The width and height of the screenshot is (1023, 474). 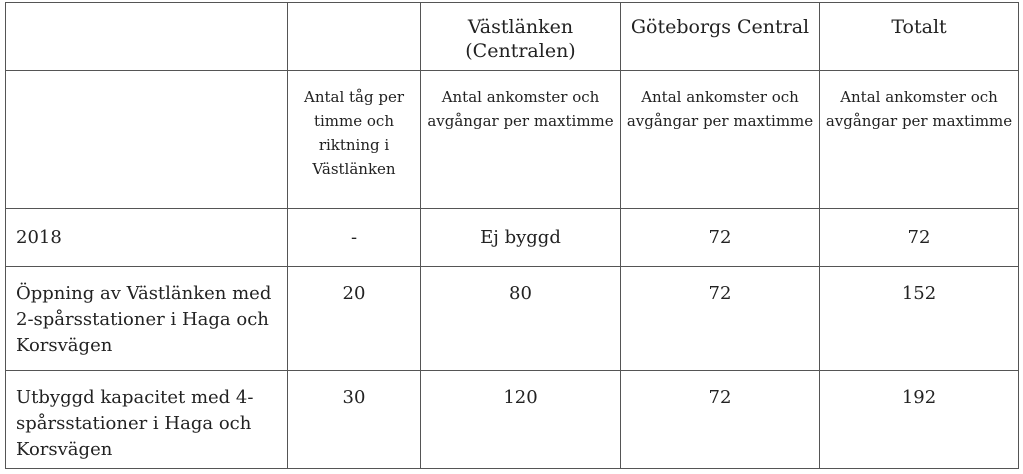 I want to click on table-cell: 20, so click(x=354, y=318).